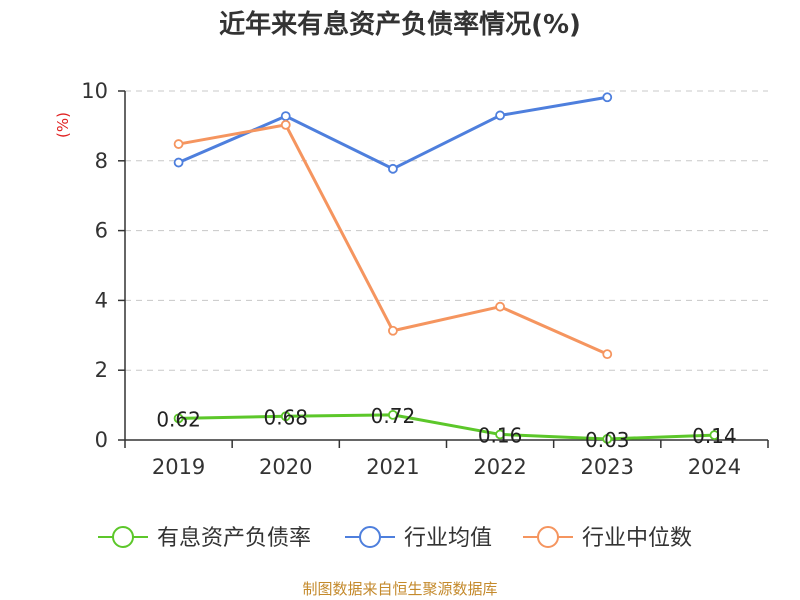 The image size is (800, 600). I want to click on data-label: 0.03, so click(607, 440).